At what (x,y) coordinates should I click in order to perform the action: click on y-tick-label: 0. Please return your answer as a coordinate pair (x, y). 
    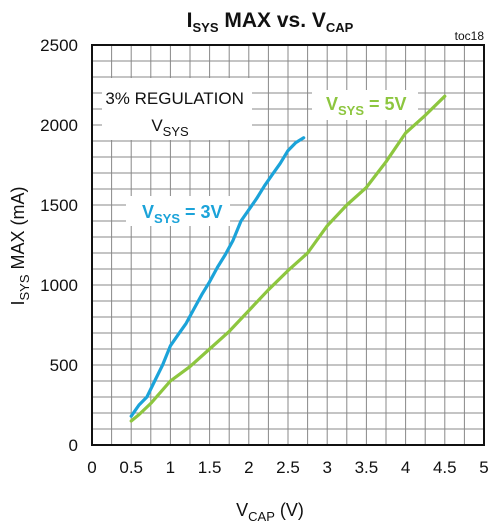
    Looking at the image, I should click on (73, 445).